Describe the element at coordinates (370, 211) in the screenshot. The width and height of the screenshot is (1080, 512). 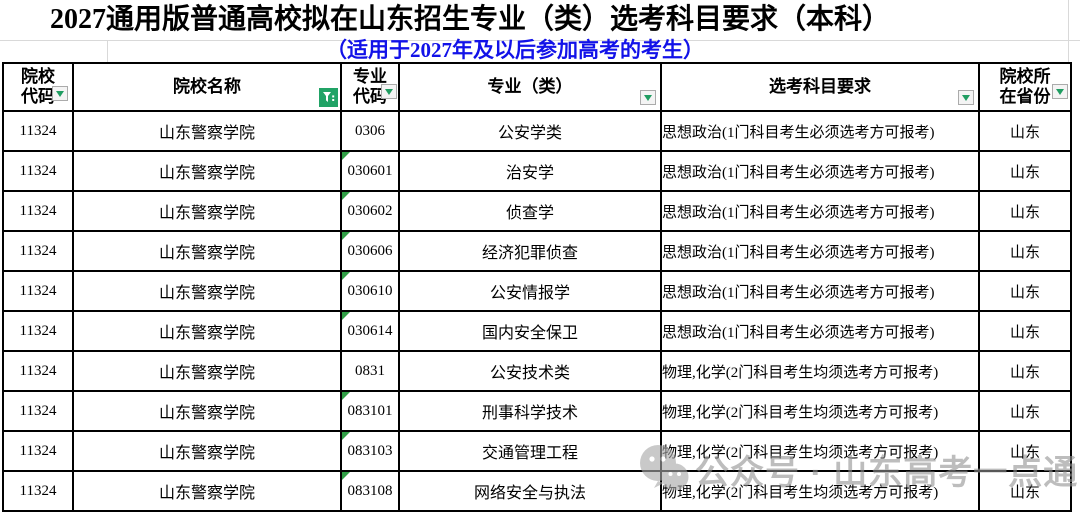
I see `cell-major-code: 030602` at that location.